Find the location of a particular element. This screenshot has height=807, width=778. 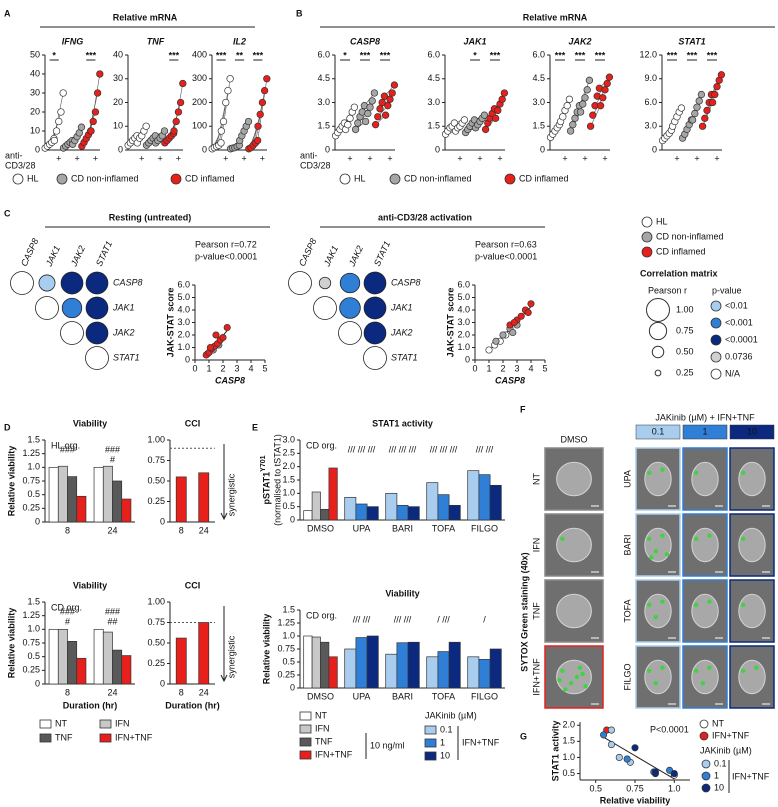

side-label: SYTOX Green staining (40x) is located at coordinates (524, 611).